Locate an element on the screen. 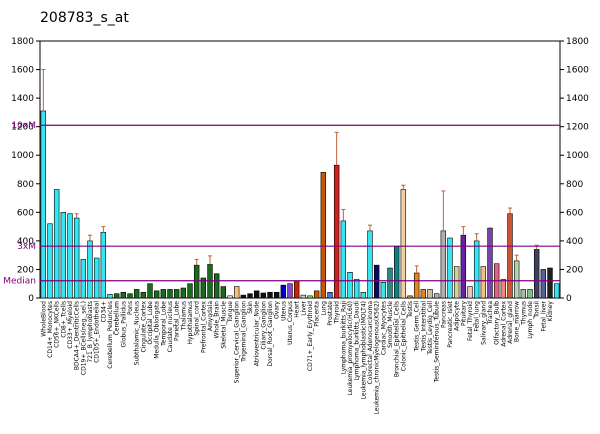  y-tick-label-right: 1200 is located at coordinates (577, 128).